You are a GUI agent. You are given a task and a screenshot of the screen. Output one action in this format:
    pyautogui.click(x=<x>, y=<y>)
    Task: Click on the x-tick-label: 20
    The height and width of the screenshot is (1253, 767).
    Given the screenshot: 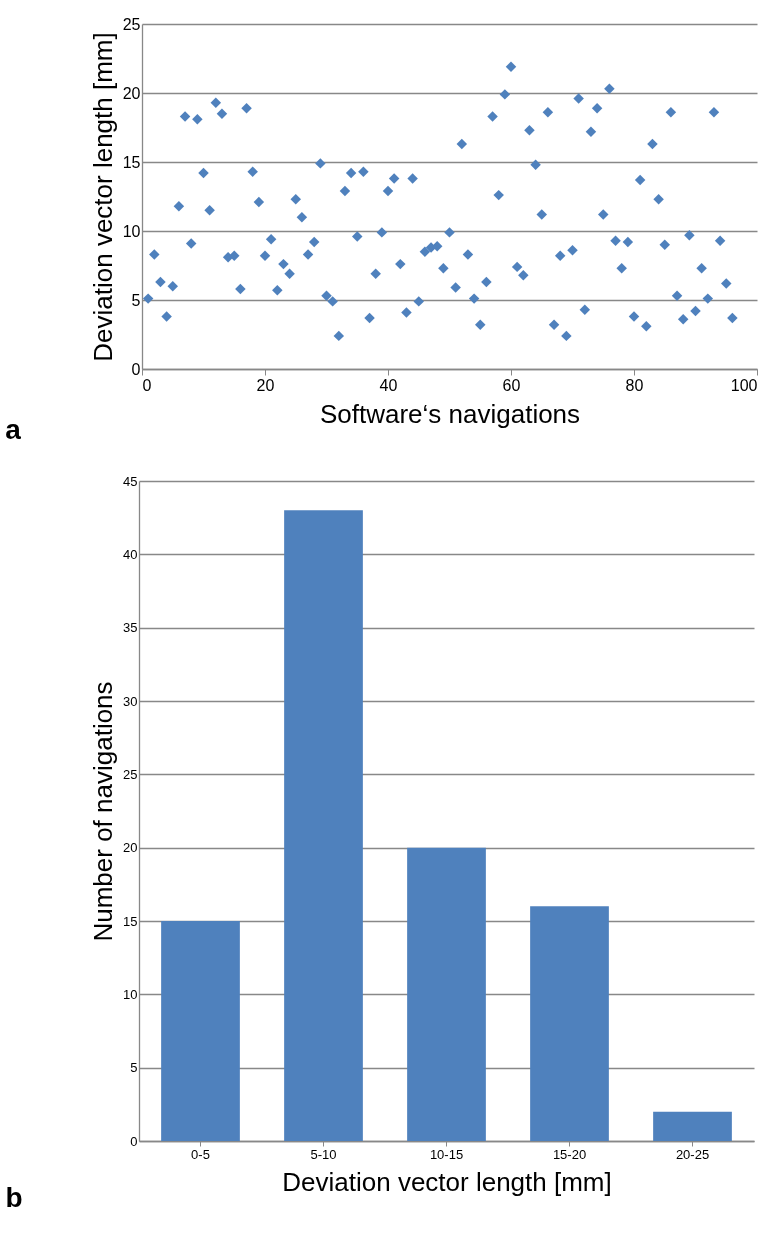 What is the action you would take?
    pyautogui.click(x=265, y=385)
    